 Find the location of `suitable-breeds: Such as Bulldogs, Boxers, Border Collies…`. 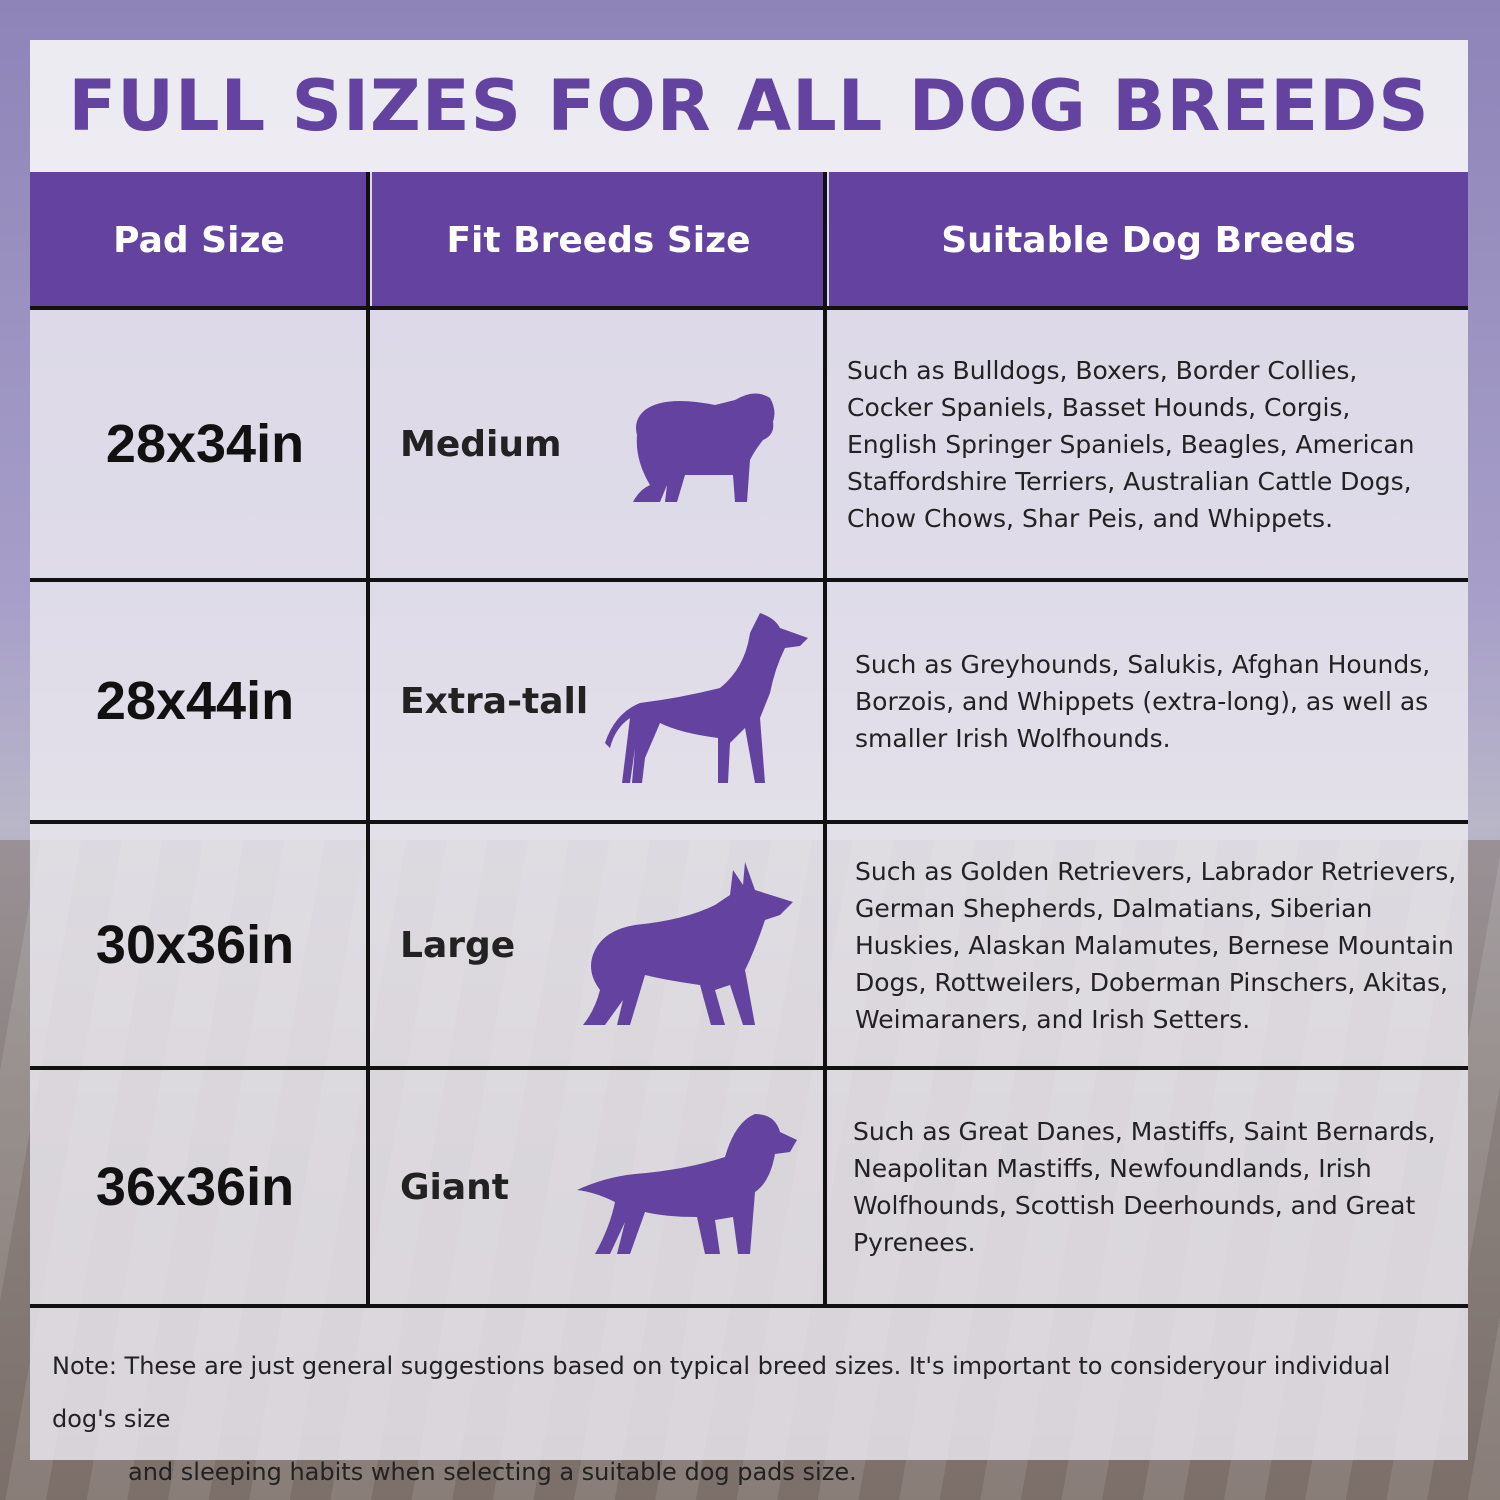

suitable-breeds: Such as Bulldogs, Boxers, Border Collies… is located at coordinates (1131, 444).